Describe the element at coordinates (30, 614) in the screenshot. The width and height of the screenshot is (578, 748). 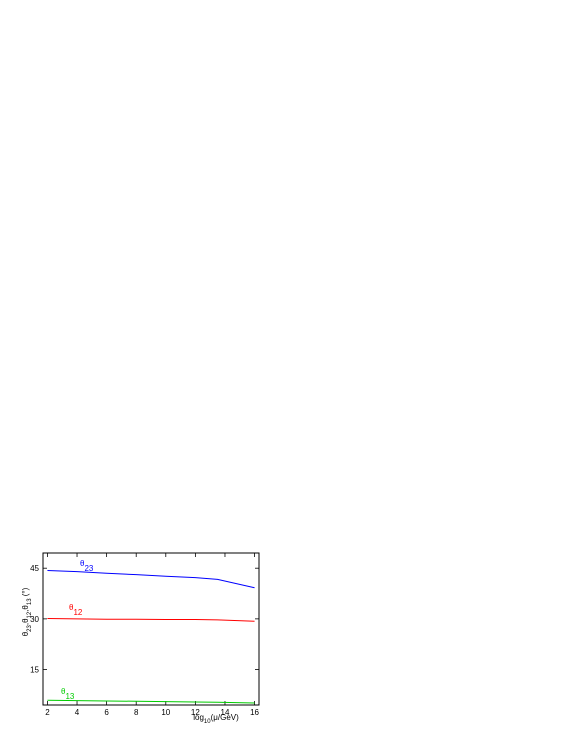
I see `y-axis-label-part: 12` at that location.